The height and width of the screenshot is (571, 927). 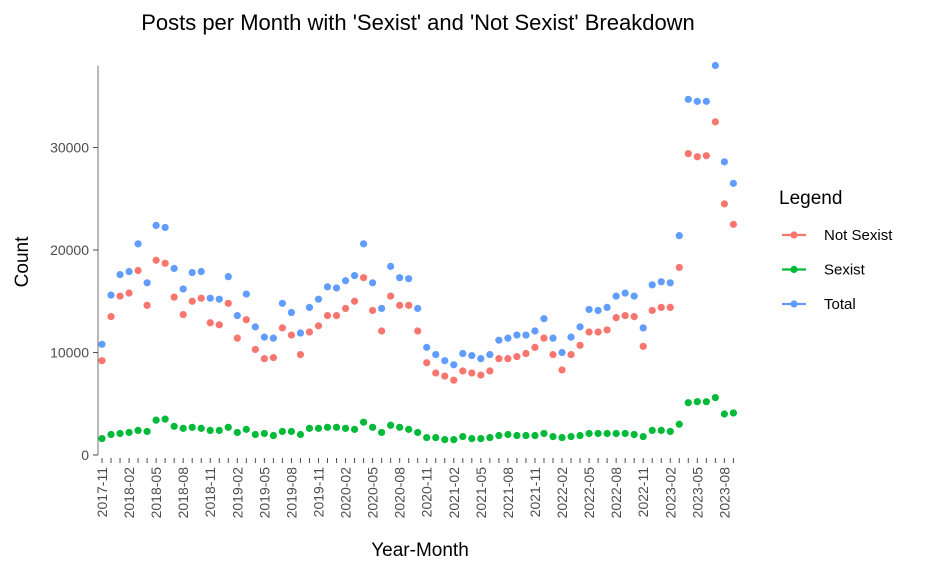 I want to click on legend-label: Sexist, so click(x=845, y=270).